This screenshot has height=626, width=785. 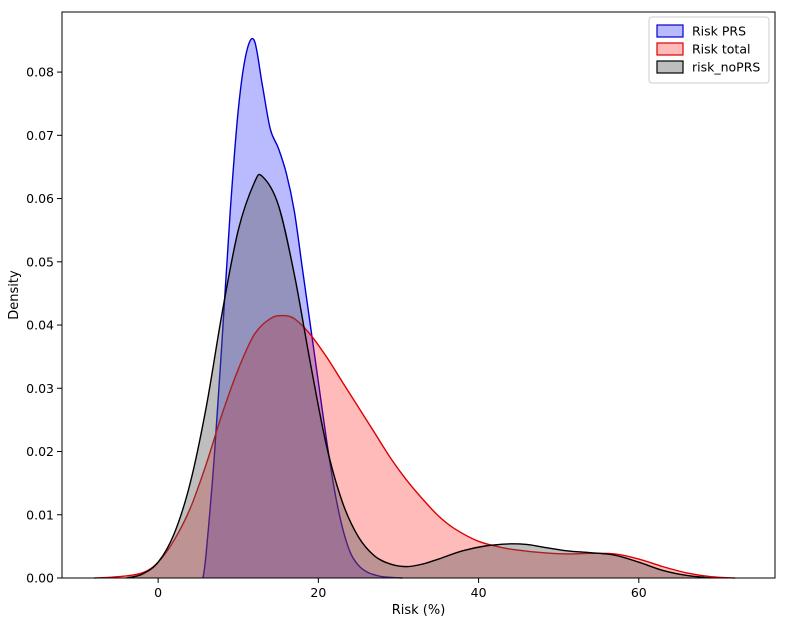 I want to click on x-tick-label: 0, so click(x=158, y=592).